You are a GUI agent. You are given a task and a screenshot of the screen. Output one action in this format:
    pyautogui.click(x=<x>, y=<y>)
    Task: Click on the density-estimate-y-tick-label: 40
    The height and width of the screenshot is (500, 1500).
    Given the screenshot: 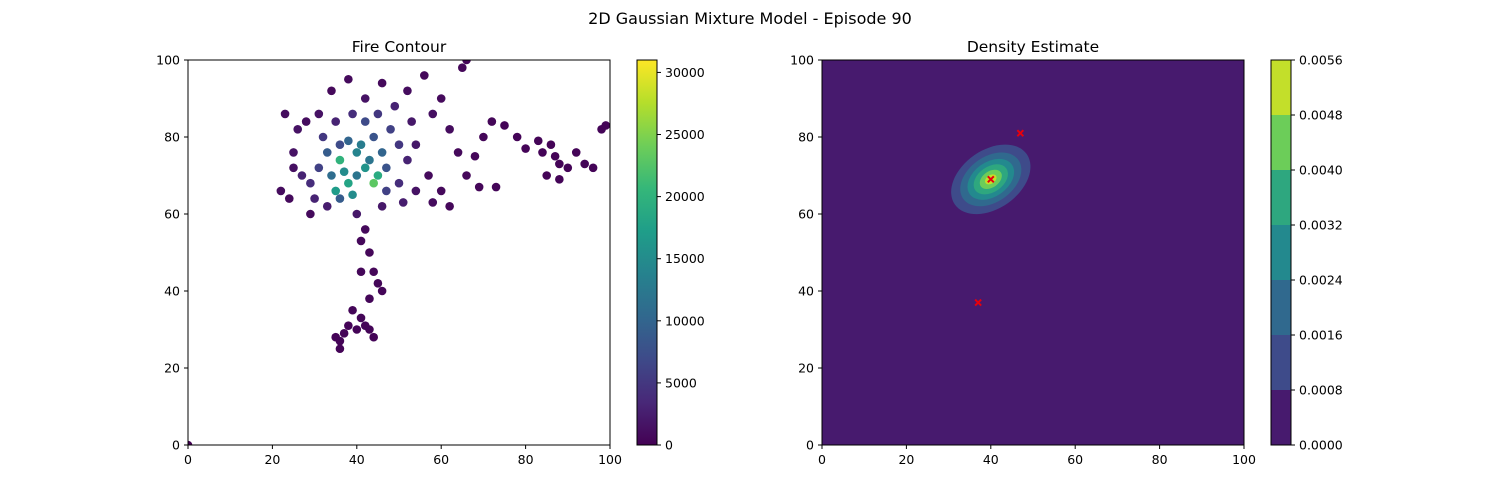 What is the action you would take?
    pyautogui.click(x=806, y=291)
    